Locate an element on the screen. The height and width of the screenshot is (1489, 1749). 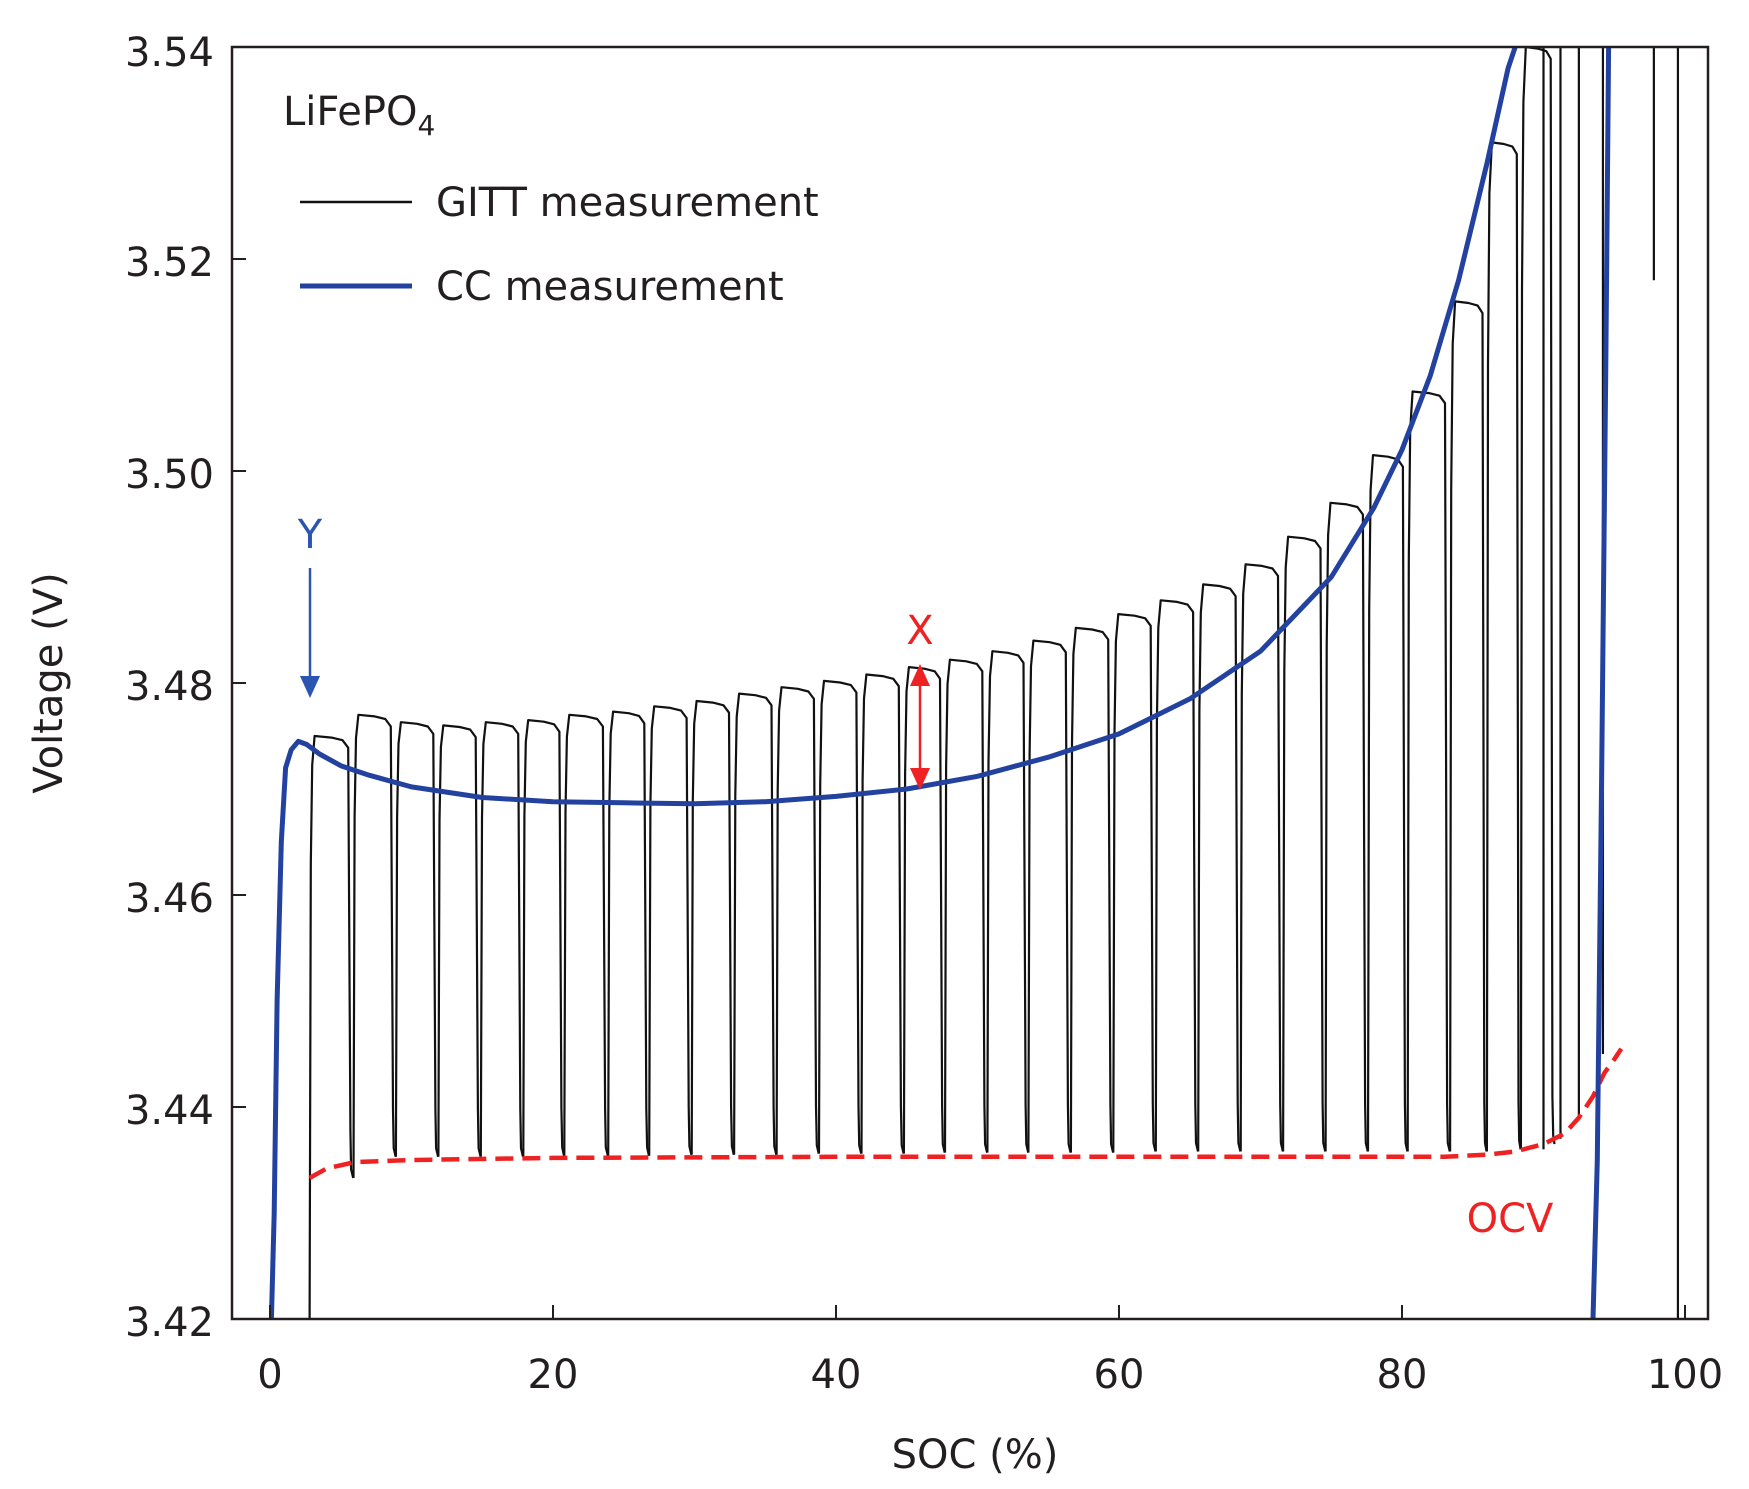
y-tick-label: 3.50 is located at coordinates (169, 475).